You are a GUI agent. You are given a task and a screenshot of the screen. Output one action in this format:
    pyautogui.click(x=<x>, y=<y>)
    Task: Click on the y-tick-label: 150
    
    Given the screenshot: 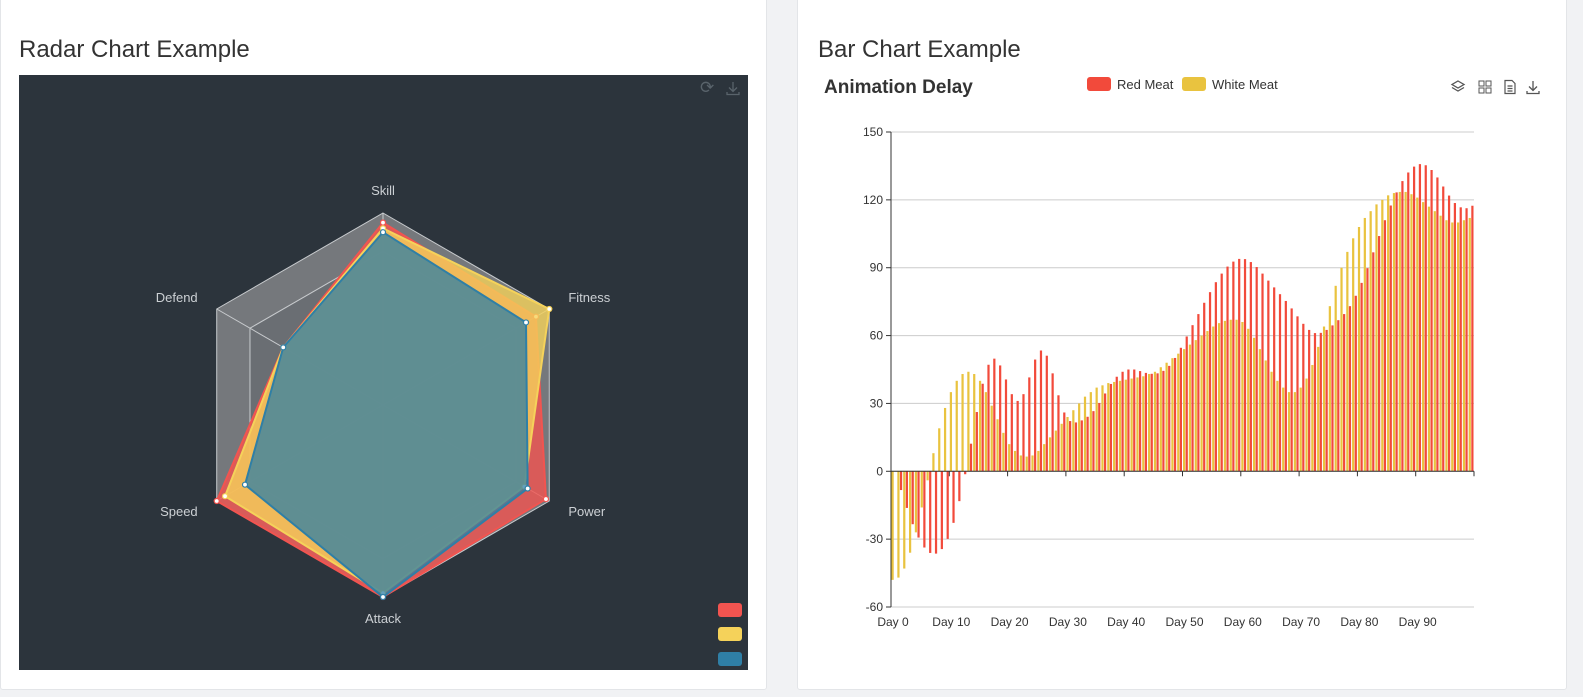 What is the action you would take?
    pyautogui.click(x=873, y=132)
    